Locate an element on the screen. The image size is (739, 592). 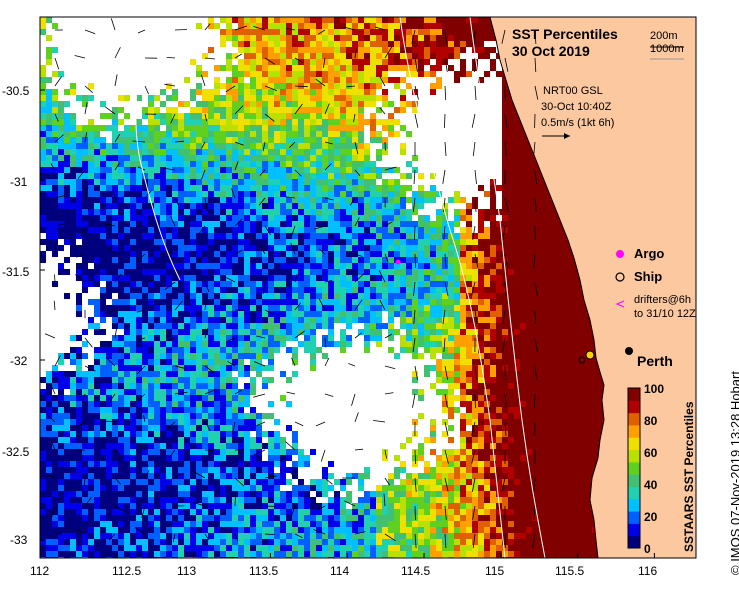
y-tick-30-5: -30.5 is located at coordinates (16, 91).